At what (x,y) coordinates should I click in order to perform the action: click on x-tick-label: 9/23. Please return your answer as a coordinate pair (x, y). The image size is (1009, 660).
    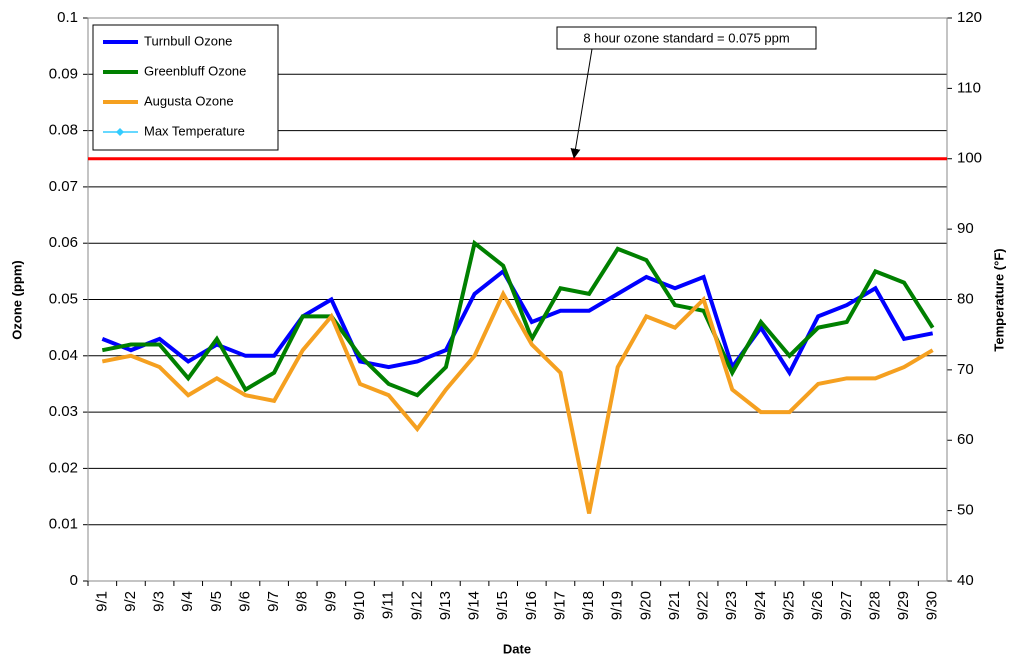
    Looking at the image, I should click on (731, 605).